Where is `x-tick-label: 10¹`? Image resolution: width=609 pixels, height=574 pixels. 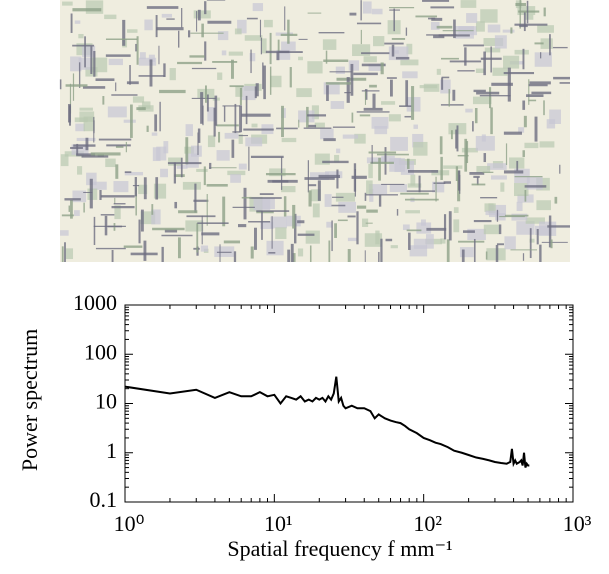
x-tick-label: 10¹ is located at coordinates (278, 523).